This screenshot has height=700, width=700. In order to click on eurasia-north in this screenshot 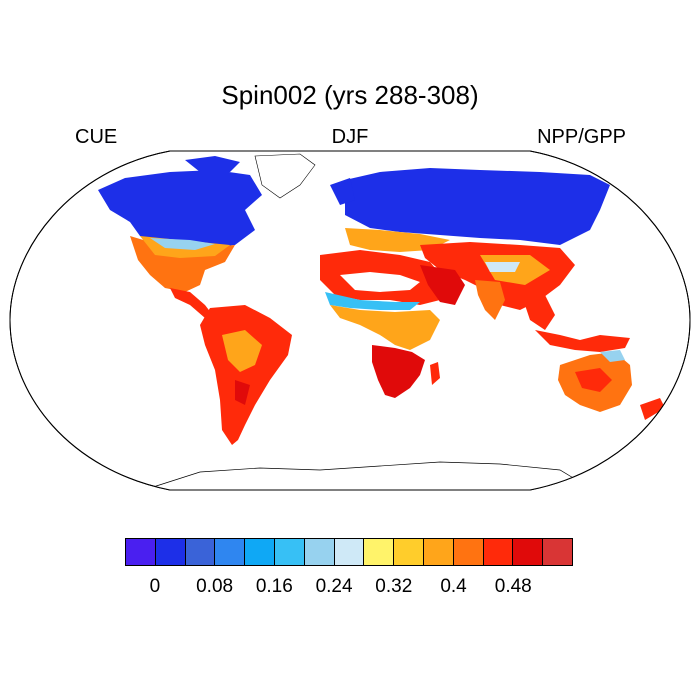, I will do `click(477, 206)`.